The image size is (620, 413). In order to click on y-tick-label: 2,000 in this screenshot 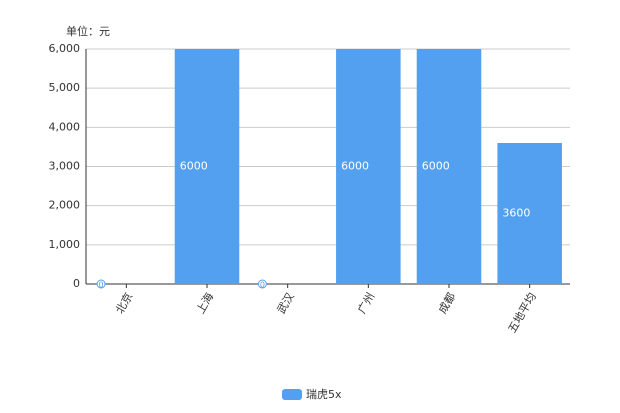, I will do `click(65, 205)`.